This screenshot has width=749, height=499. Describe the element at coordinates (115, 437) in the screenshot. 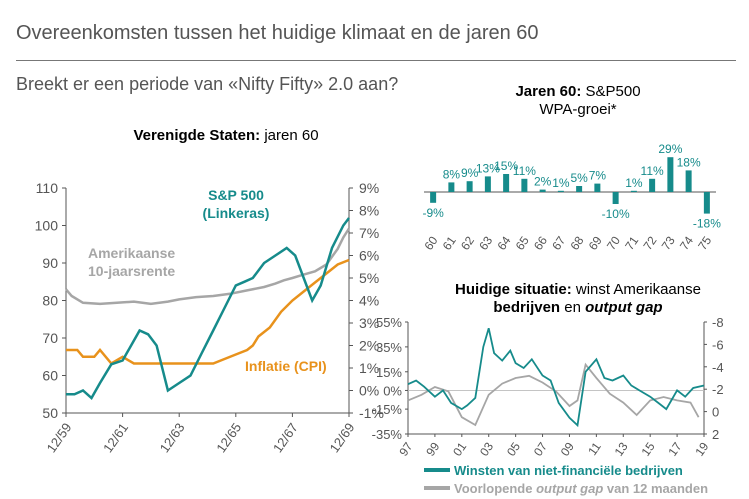

I see `chart1-x-tick-label: 12/61` at that location.